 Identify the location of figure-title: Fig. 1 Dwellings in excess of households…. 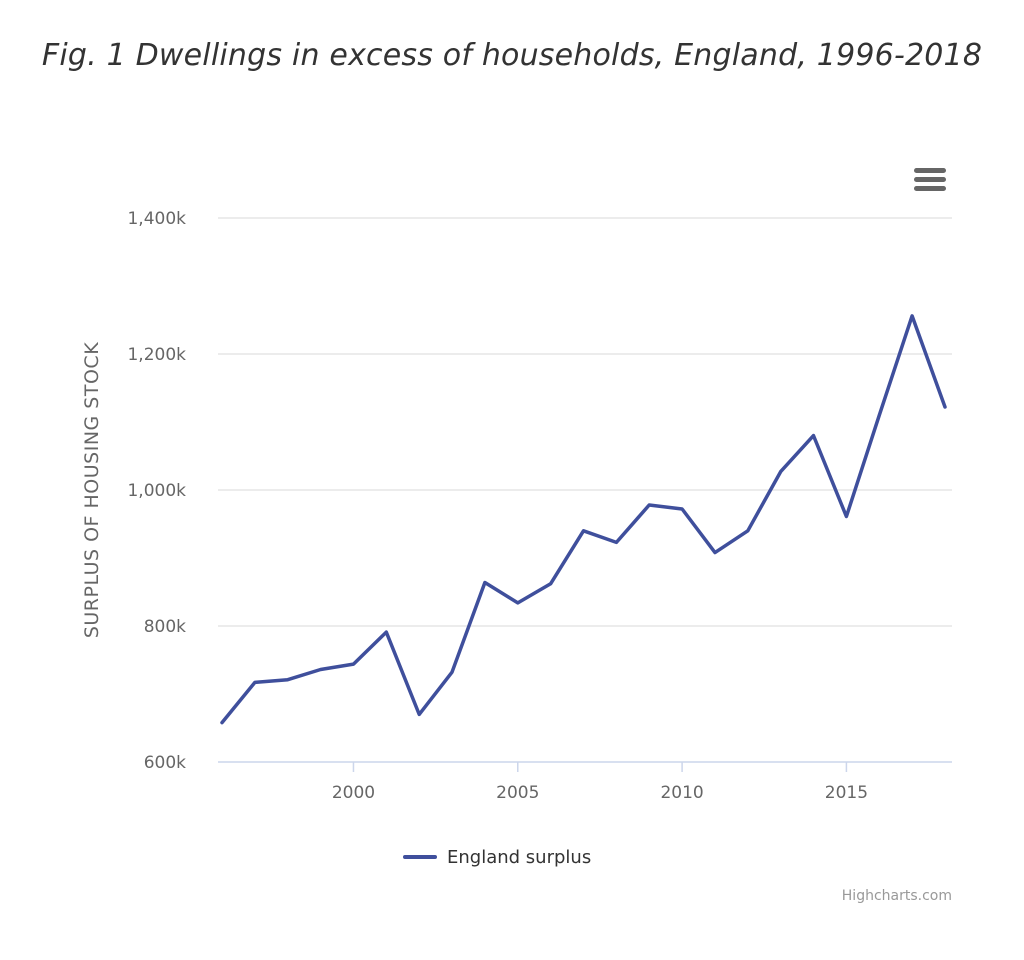
(512, 55).